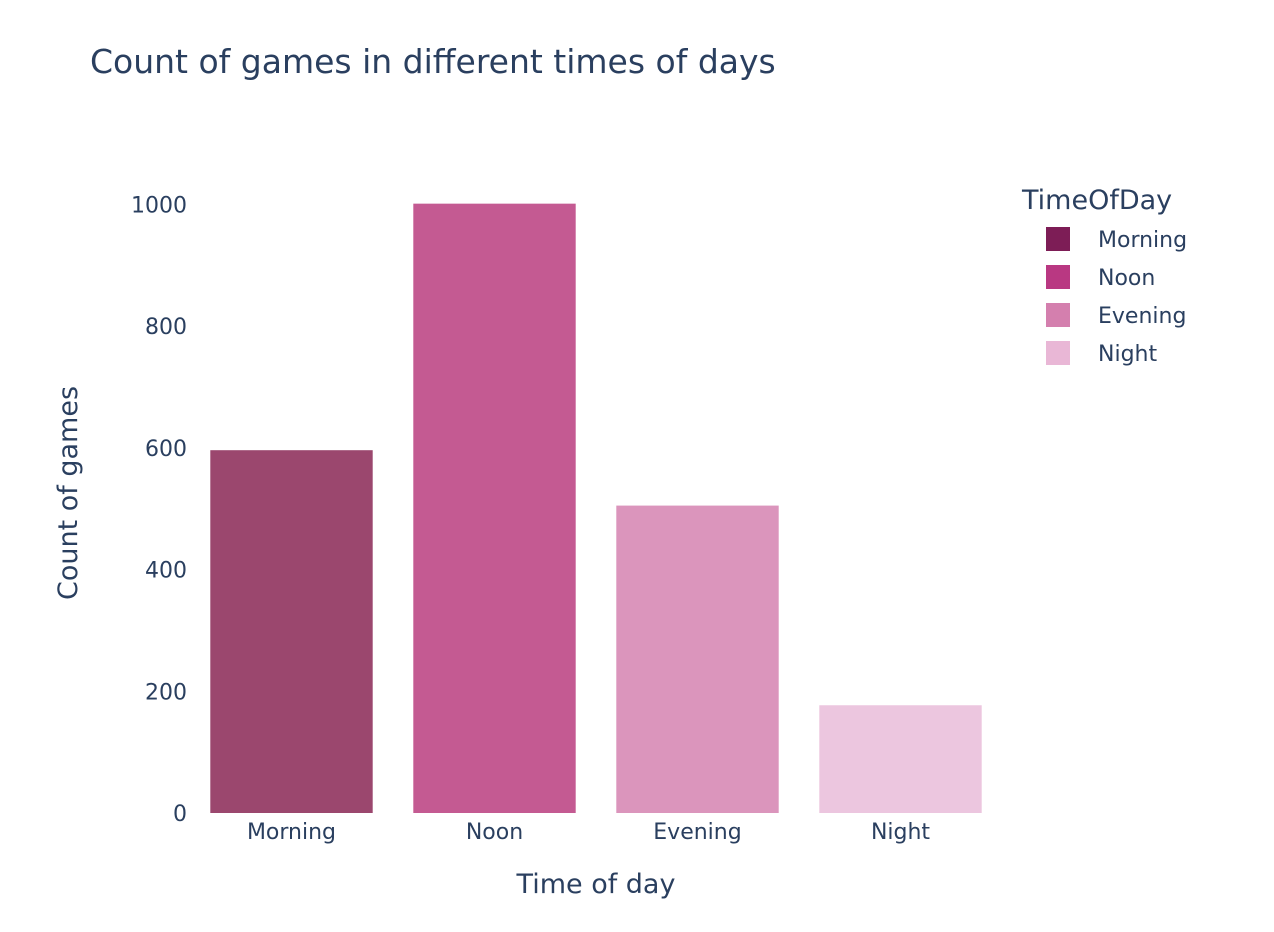  Describe the element at coordinates (68, 493) in the screenshot. I see `y-axis-title: Count of games` at that location.